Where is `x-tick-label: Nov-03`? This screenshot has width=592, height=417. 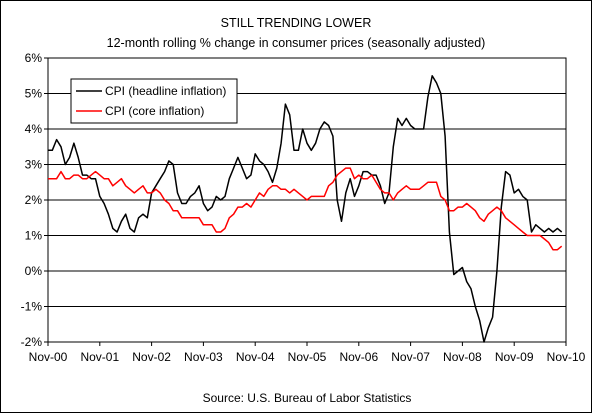 x-tick-label: Nov-03 is located at coordinates (203, 357).